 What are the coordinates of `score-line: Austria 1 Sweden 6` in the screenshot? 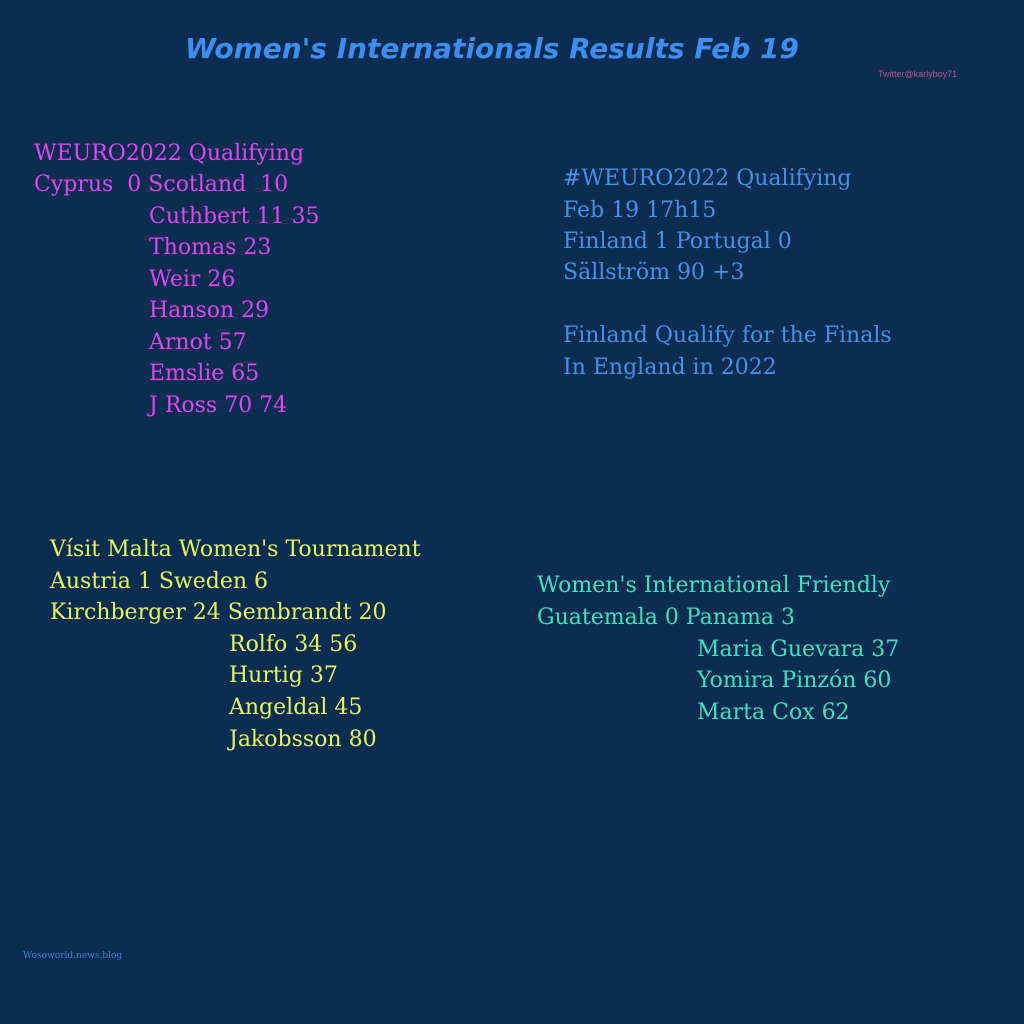 It's located at (159, 581).